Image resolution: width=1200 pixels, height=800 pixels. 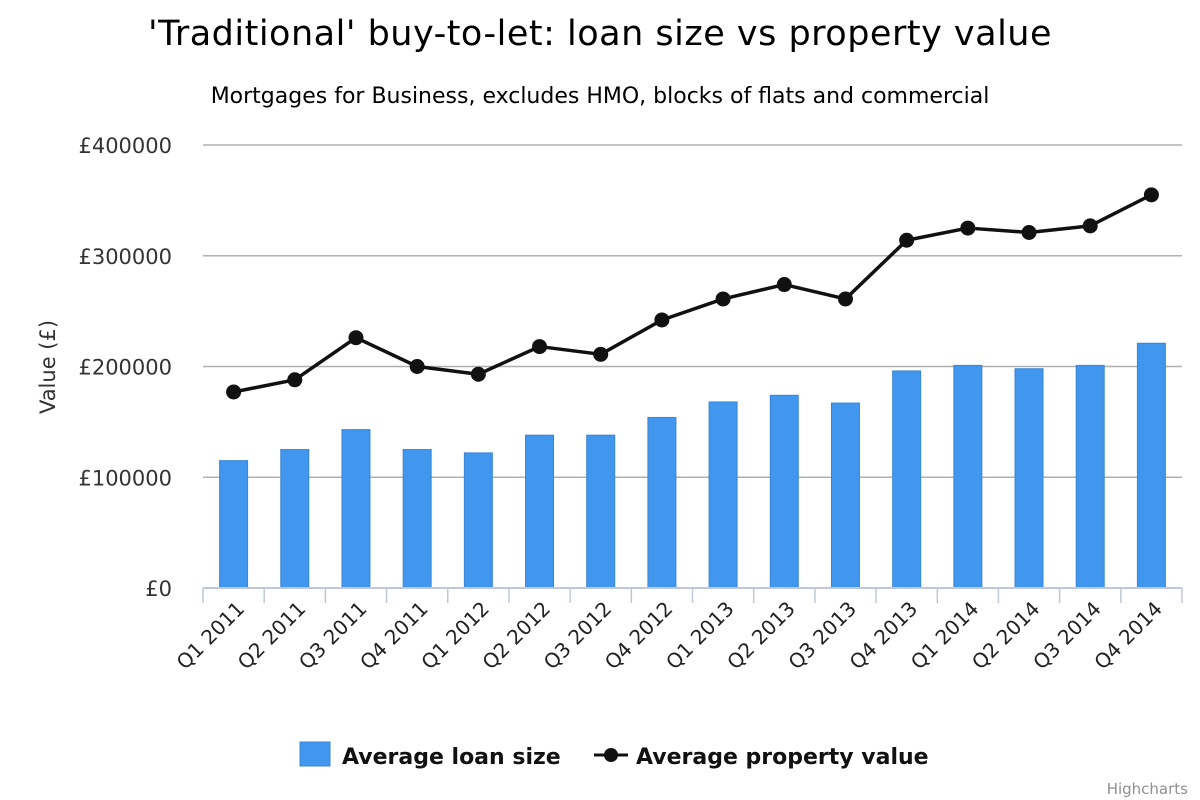 I want to click on legend-swatch-loan, so click(x=315, y=754).